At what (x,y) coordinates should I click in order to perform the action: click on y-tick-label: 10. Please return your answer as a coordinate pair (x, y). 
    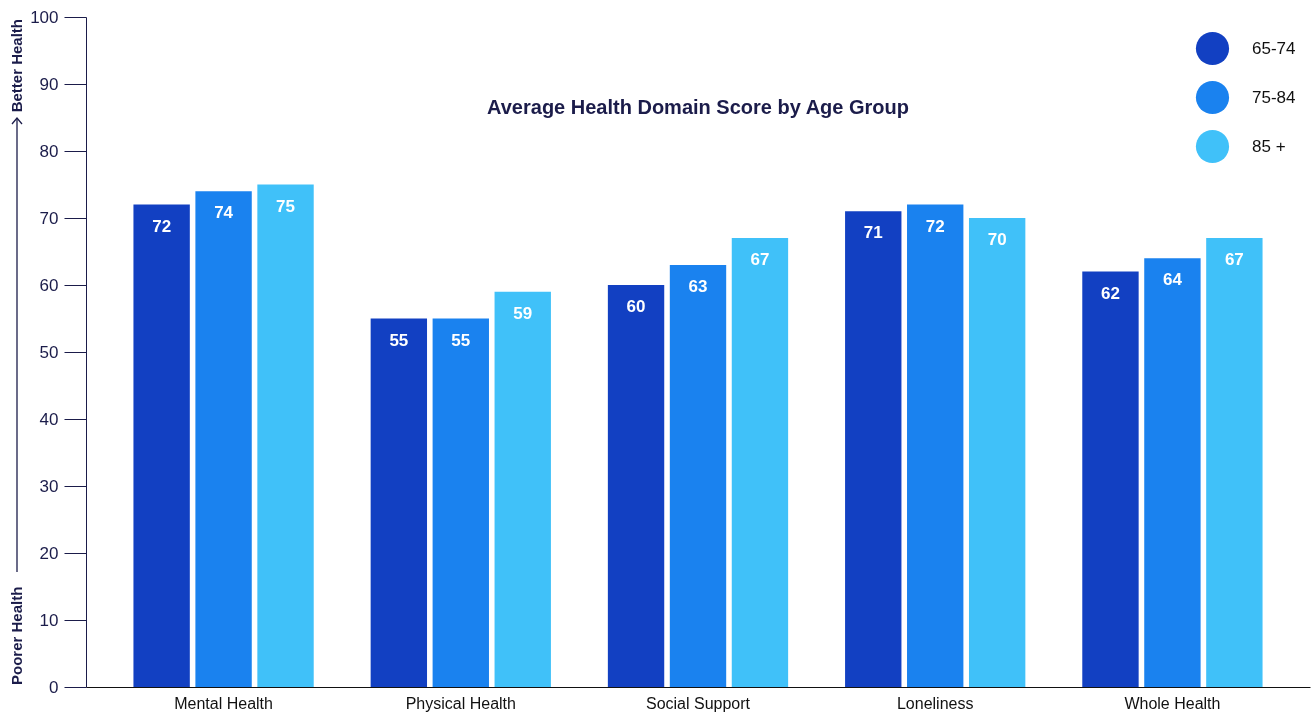
    Looking at the image, I should click on (49, 620).